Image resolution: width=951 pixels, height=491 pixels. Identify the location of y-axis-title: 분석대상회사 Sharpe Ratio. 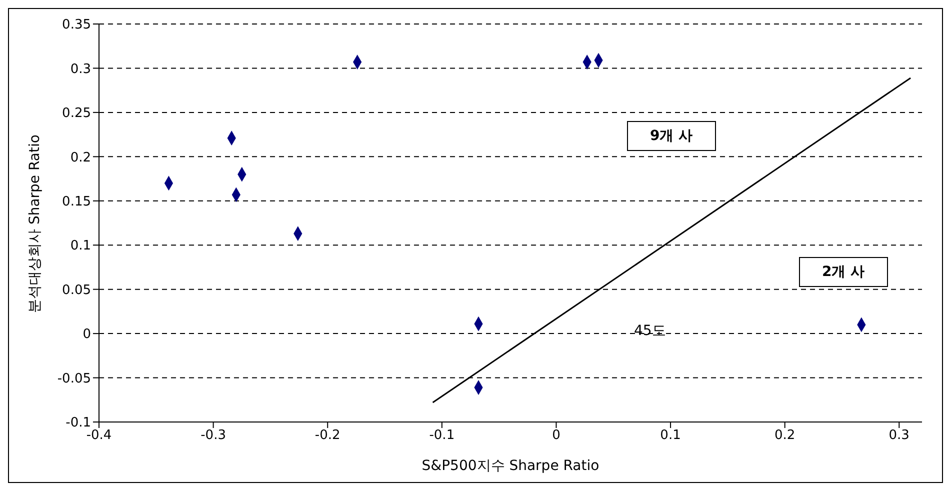
(34, 223).